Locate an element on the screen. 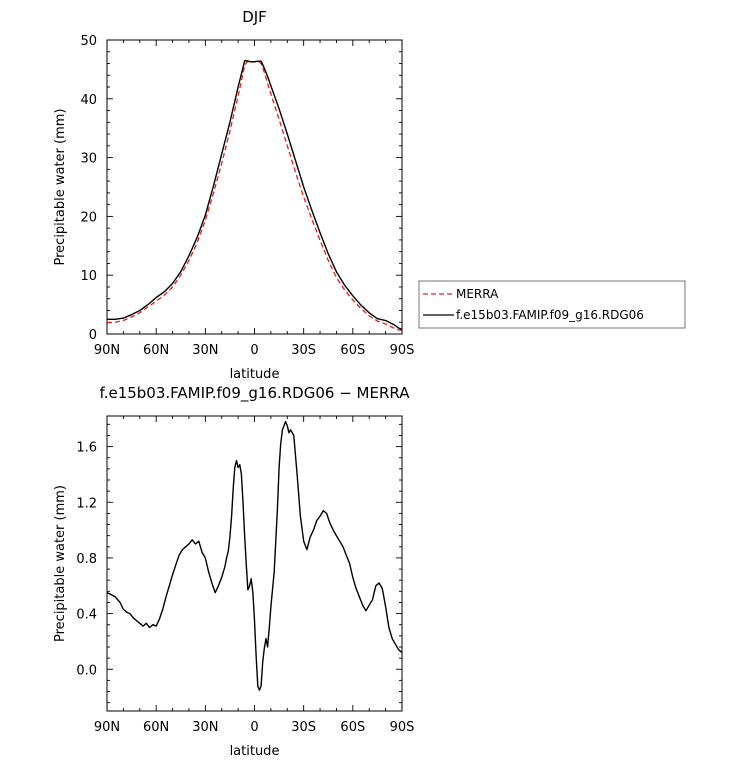 This screenshot has height=766, width=733. bottom-y-tick-label: 1.2 is located at coordinates (86, 503).